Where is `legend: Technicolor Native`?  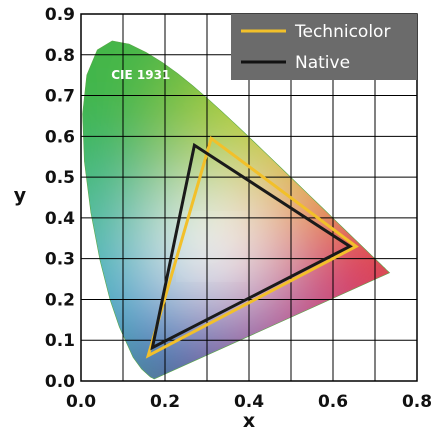
legend: Technicolor Native is located at coordinates (324, 47).